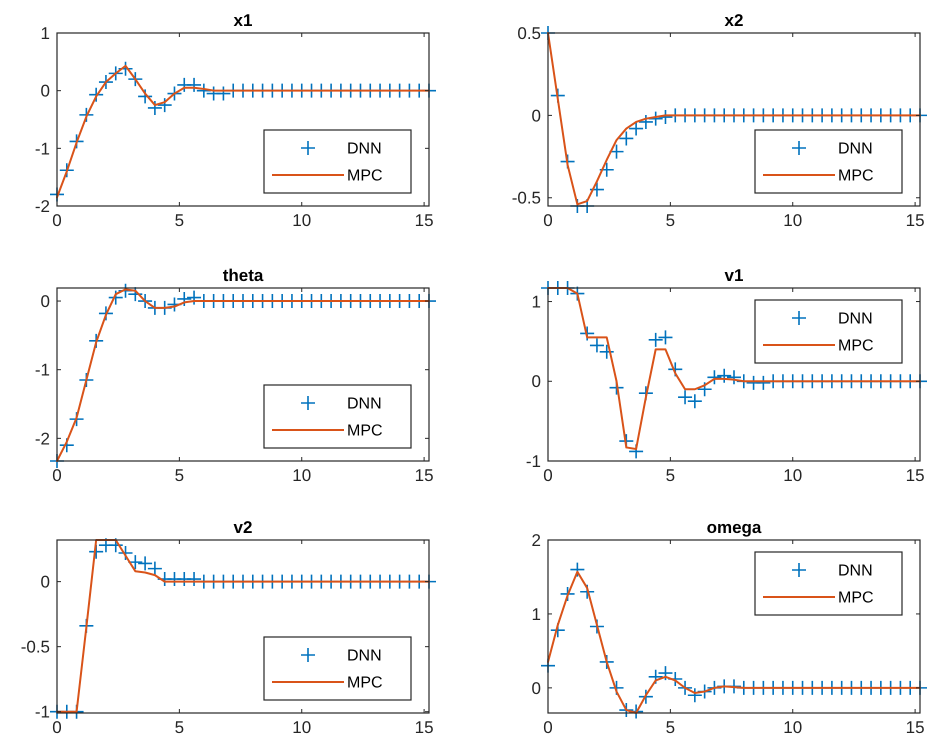  I want to click on chart-title: omega, so click(734, 527).